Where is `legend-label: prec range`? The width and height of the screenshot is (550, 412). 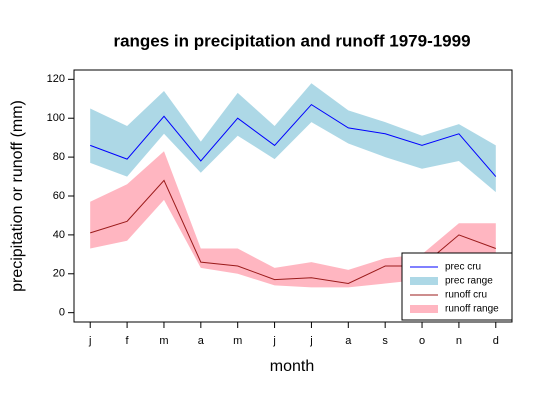 legend-label: prec range is located at coordinates (469, 281).